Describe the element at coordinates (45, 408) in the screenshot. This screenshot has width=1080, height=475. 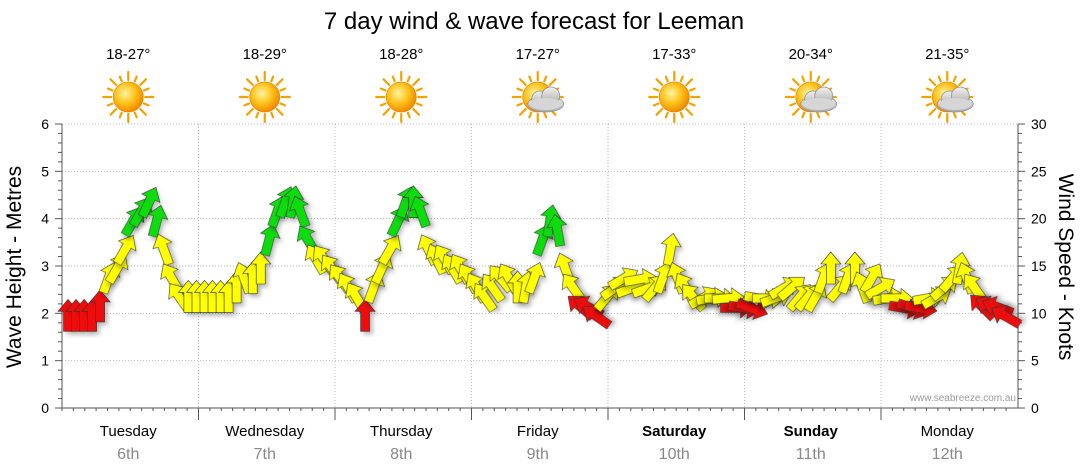
I see `left-tick-label: 0` at that location.